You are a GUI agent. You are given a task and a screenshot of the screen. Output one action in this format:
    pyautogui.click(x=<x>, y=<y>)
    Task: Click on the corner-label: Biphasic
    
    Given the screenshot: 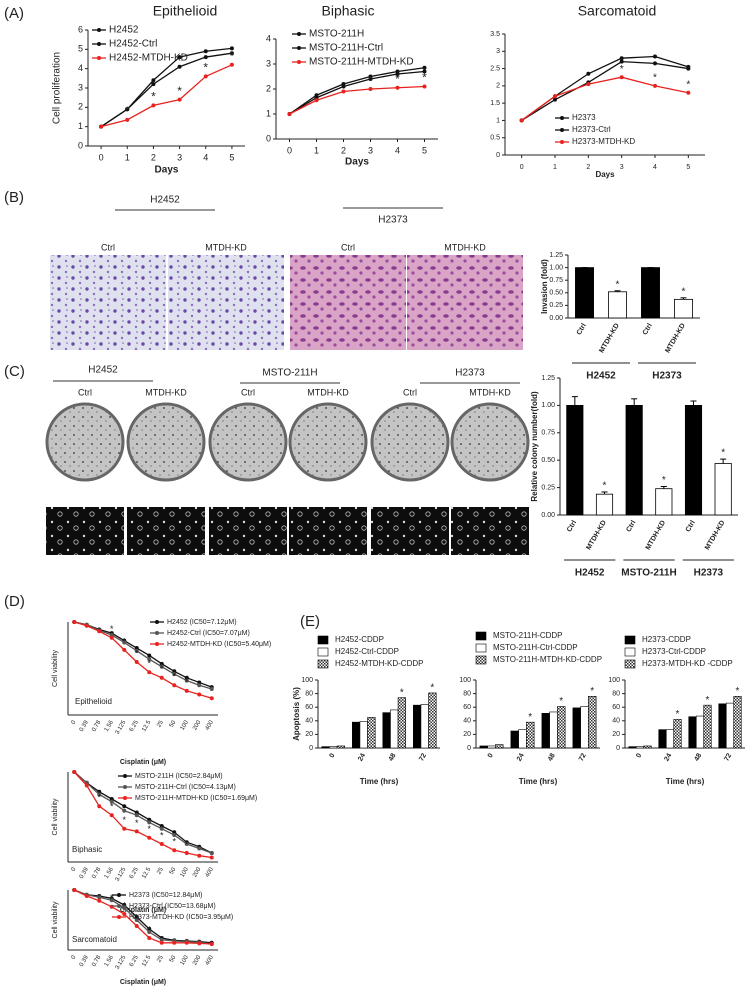 What is the action you would take?
    pyautogui.click(x=87, y=849)
    